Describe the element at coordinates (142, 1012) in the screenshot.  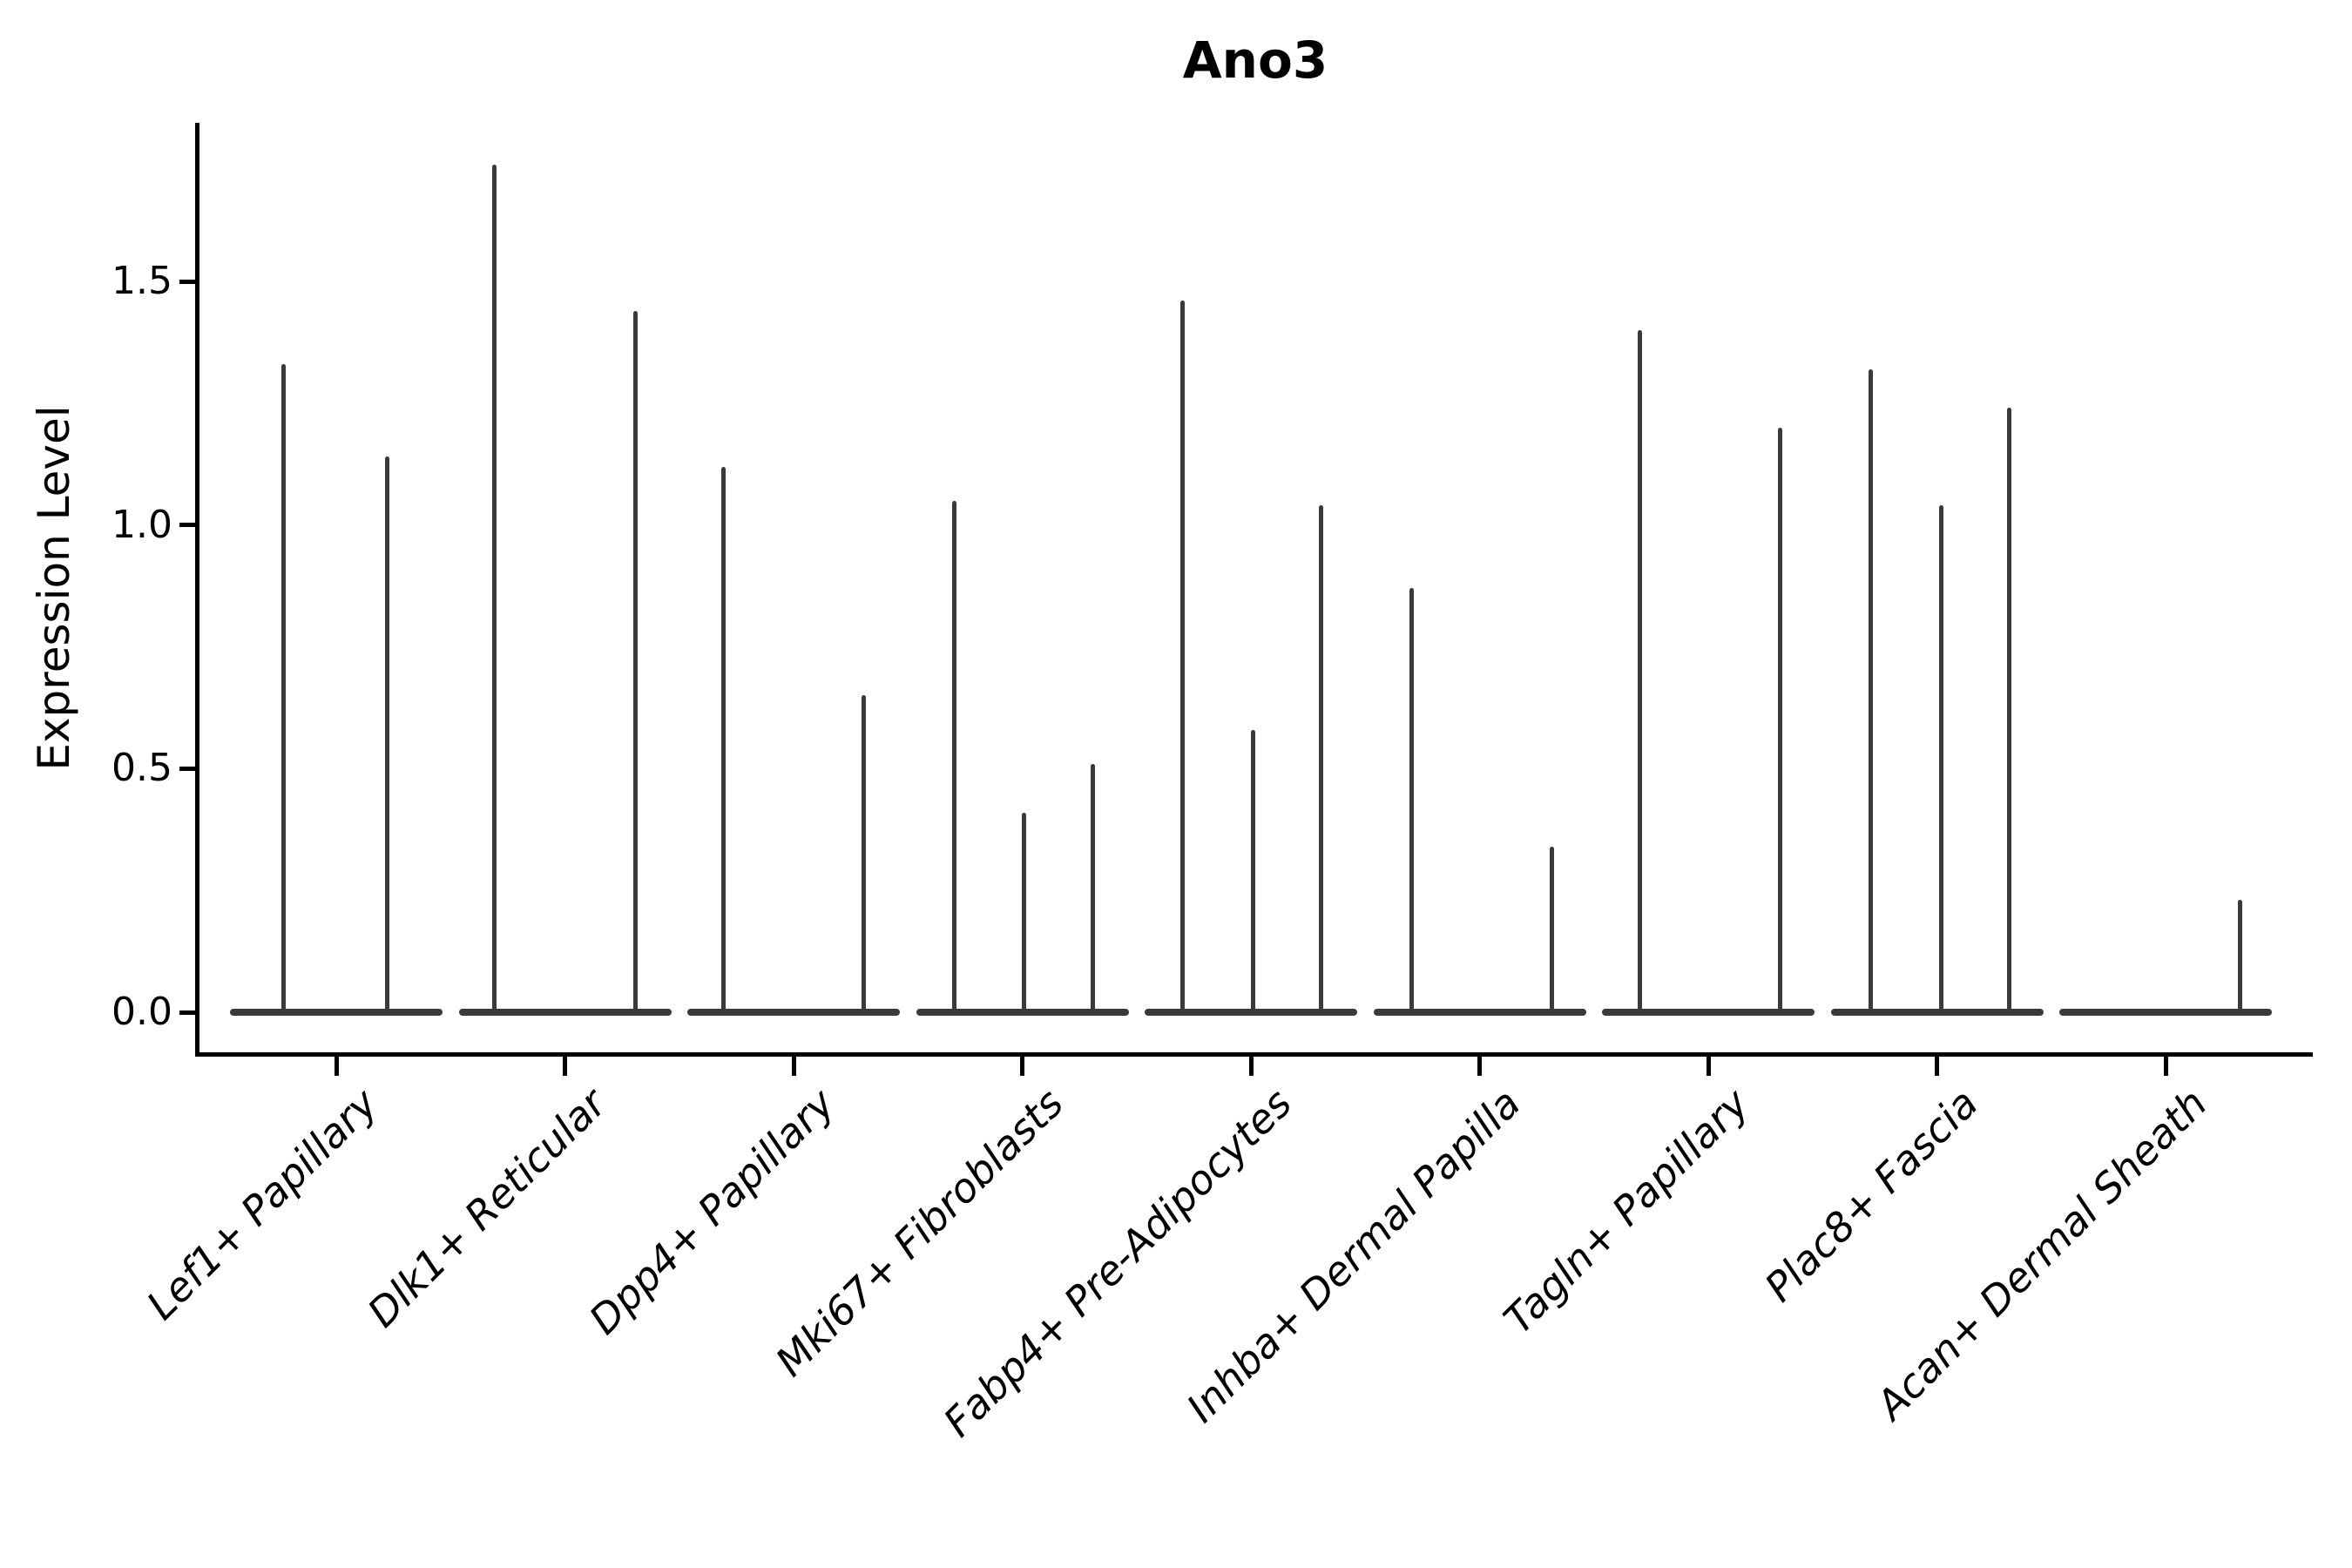
I see `y-tick-label: 0.0` at that location.